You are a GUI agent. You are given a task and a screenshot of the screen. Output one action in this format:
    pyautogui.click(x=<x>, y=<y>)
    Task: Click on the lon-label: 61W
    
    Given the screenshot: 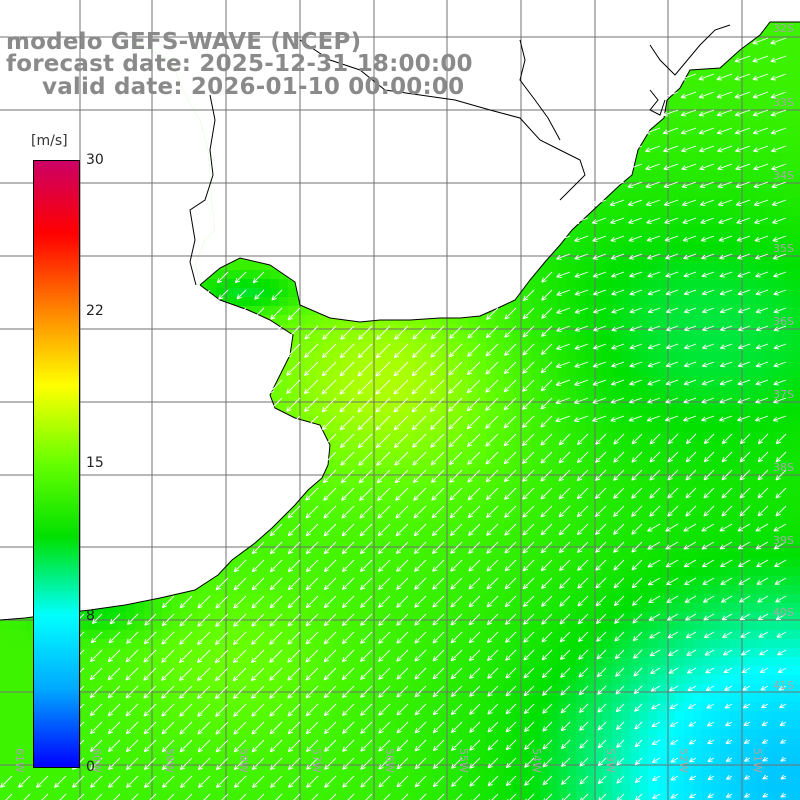 What is the action you would take?
    pyautogui.click(x=19, y=760)
    